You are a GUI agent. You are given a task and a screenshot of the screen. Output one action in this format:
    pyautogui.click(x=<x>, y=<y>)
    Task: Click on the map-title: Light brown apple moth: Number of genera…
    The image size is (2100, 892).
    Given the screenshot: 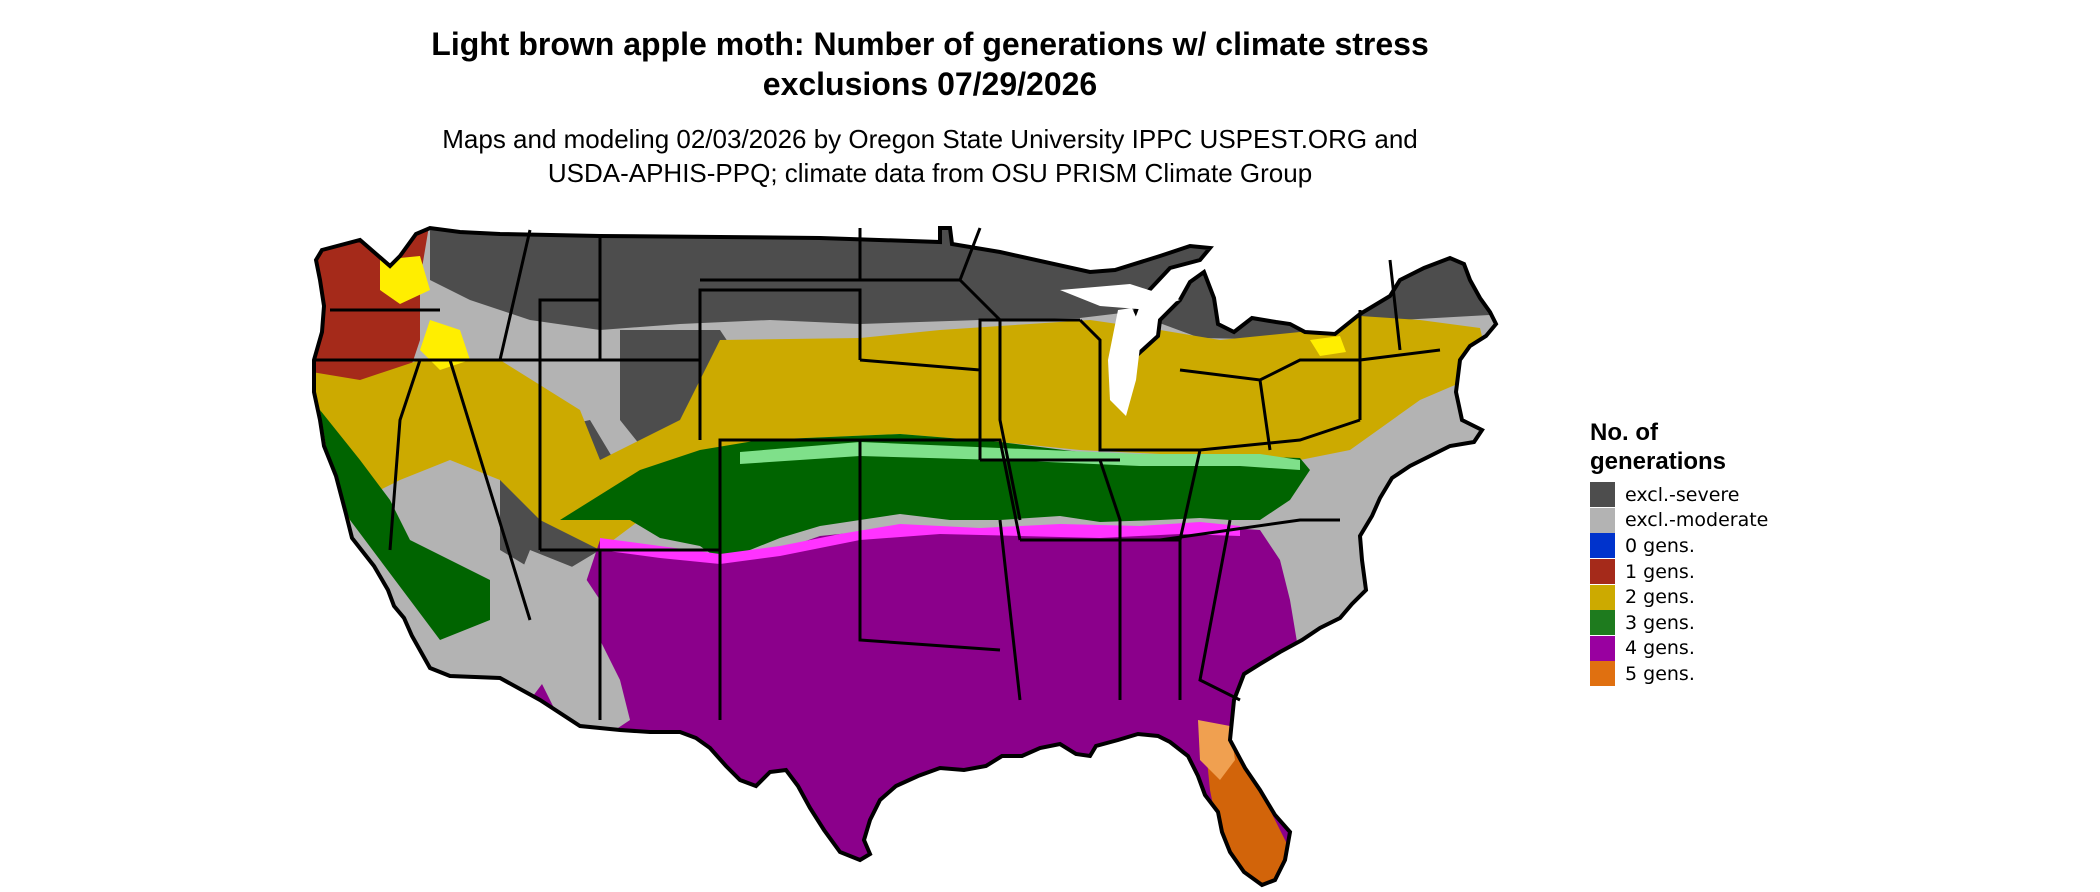 What is the action you would take?
    pyautogui.click(x=930, y=64)
    